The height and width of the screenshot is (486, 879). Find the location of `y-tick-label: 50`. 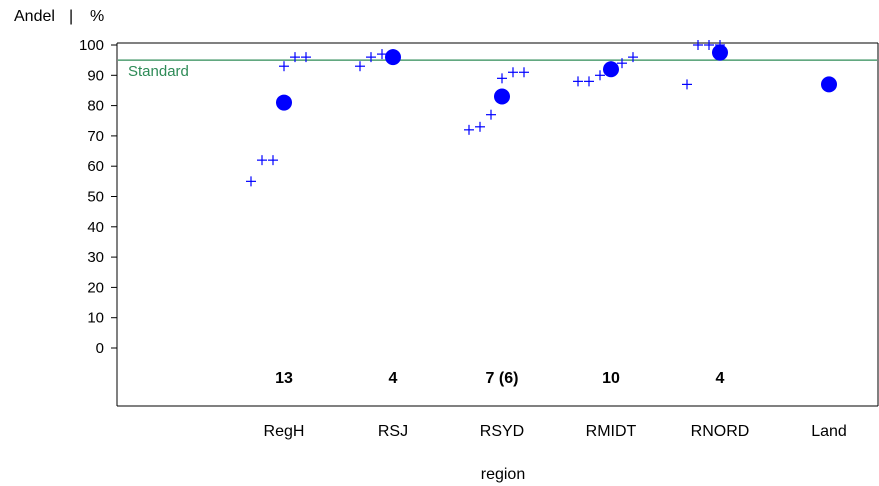

y-tick-label: 50 is located at coordinates (95, 197).